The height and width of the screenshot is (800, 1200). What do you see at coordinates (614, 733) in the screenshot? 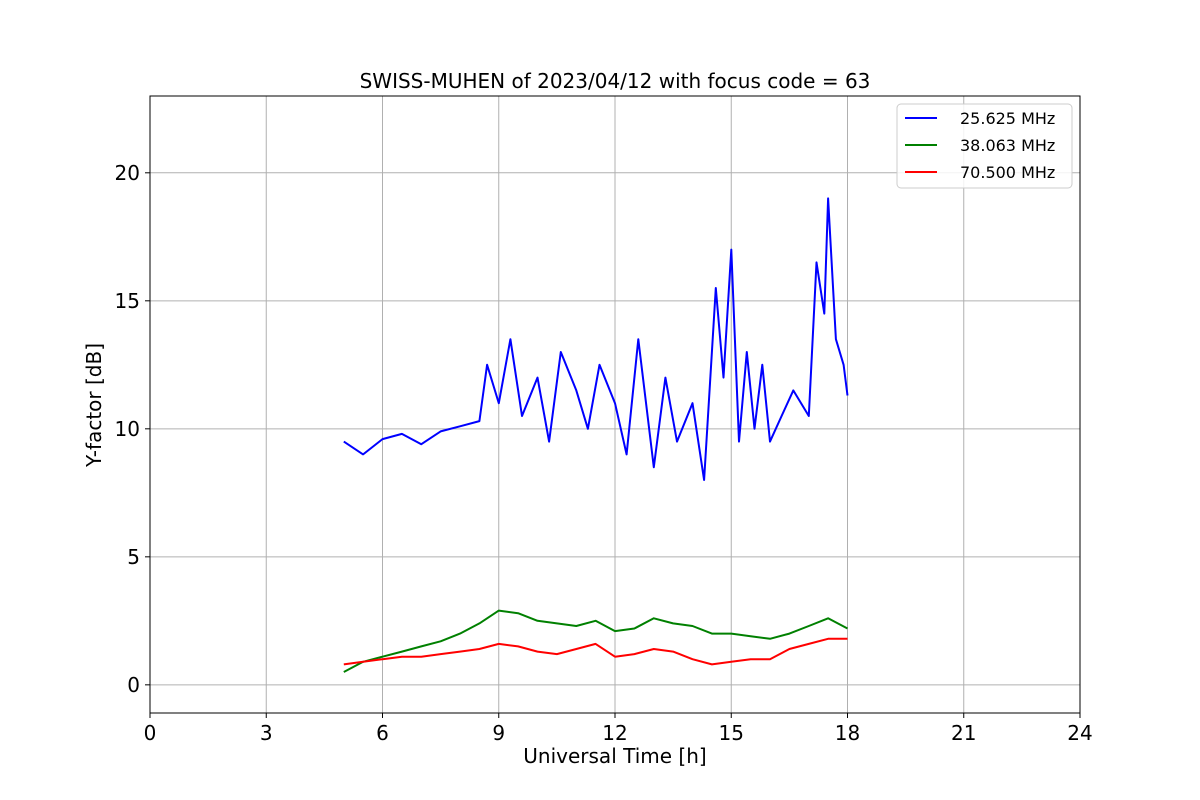
I see `x-tick-label: 12` at bounding box center [614, 733].